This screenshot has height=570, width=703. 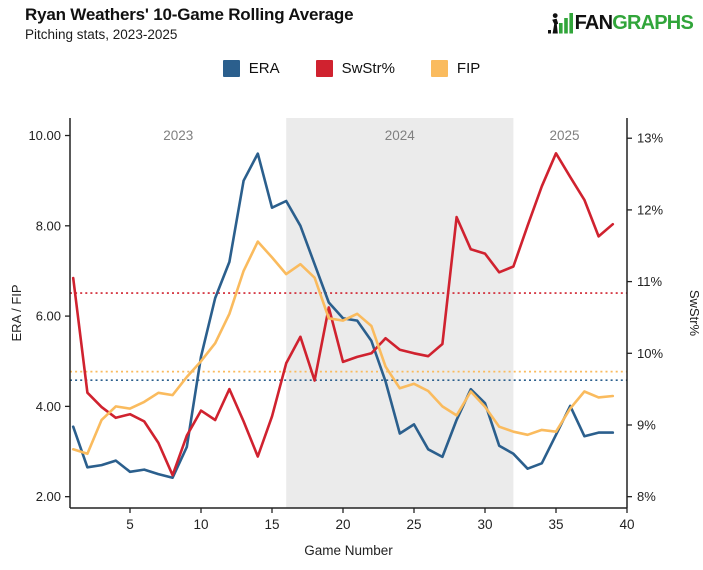 What do you see at coordinates (484, 524) in the screenshot?
I see `x-tick-label: 30` at bounding box center [484, 524].